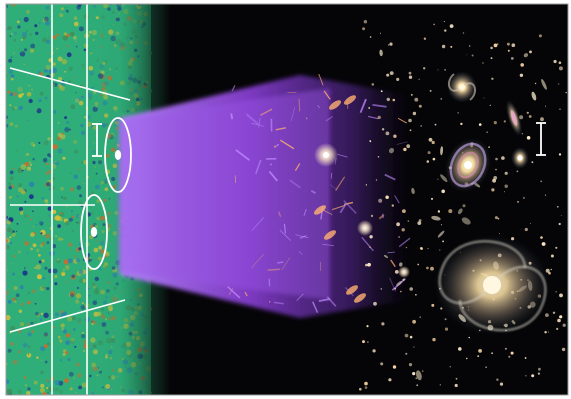 This screenshot has width=571, height=399. I want to click on scale-bar-right, so click(541, 139).